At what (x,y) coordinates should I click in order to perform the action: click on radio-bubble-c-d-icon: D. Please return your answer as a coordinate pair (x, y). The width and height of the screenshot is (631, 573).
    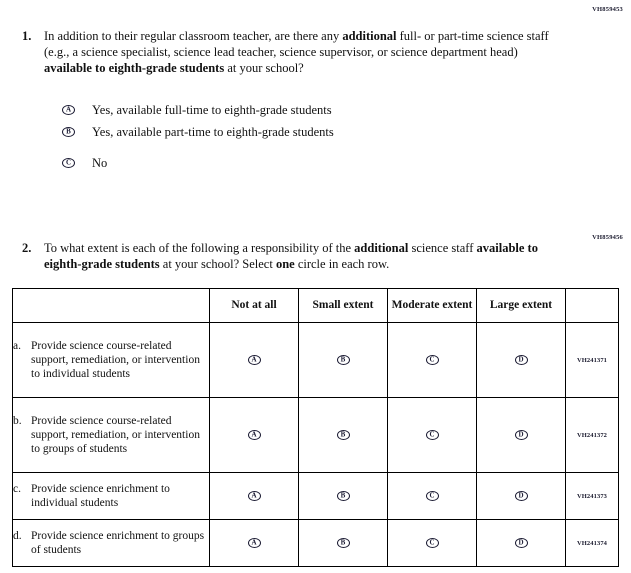
    Looking at the image, I should click on (521, 496).